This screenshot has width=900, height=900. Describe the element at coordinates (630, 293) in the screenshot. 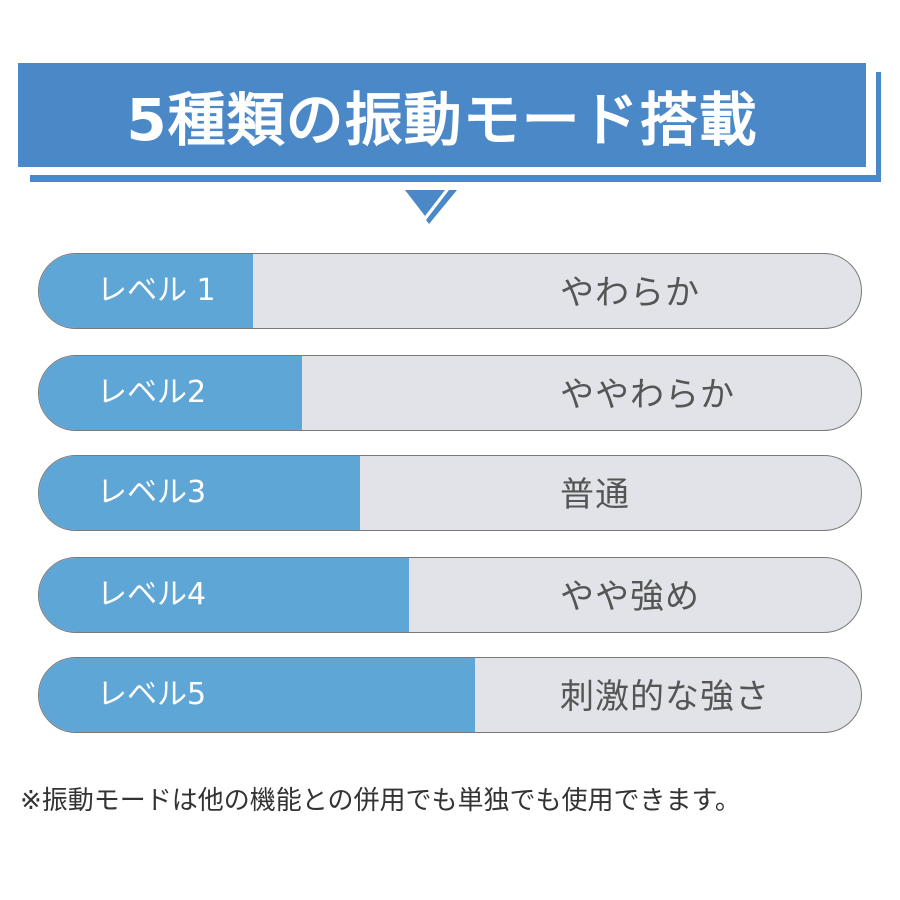

I see `level-description: やわらか` at that location.